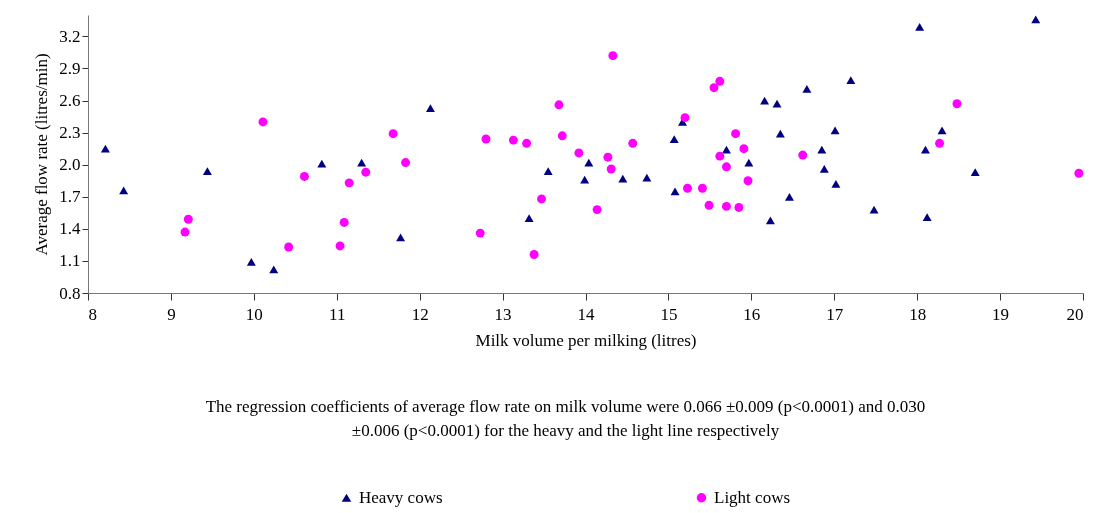 The image size is (1095, 513). What do you see at coordinates (835, 314) in the screenshot?
I see `x-tick-label: 17` at bounding box center [835, 314].